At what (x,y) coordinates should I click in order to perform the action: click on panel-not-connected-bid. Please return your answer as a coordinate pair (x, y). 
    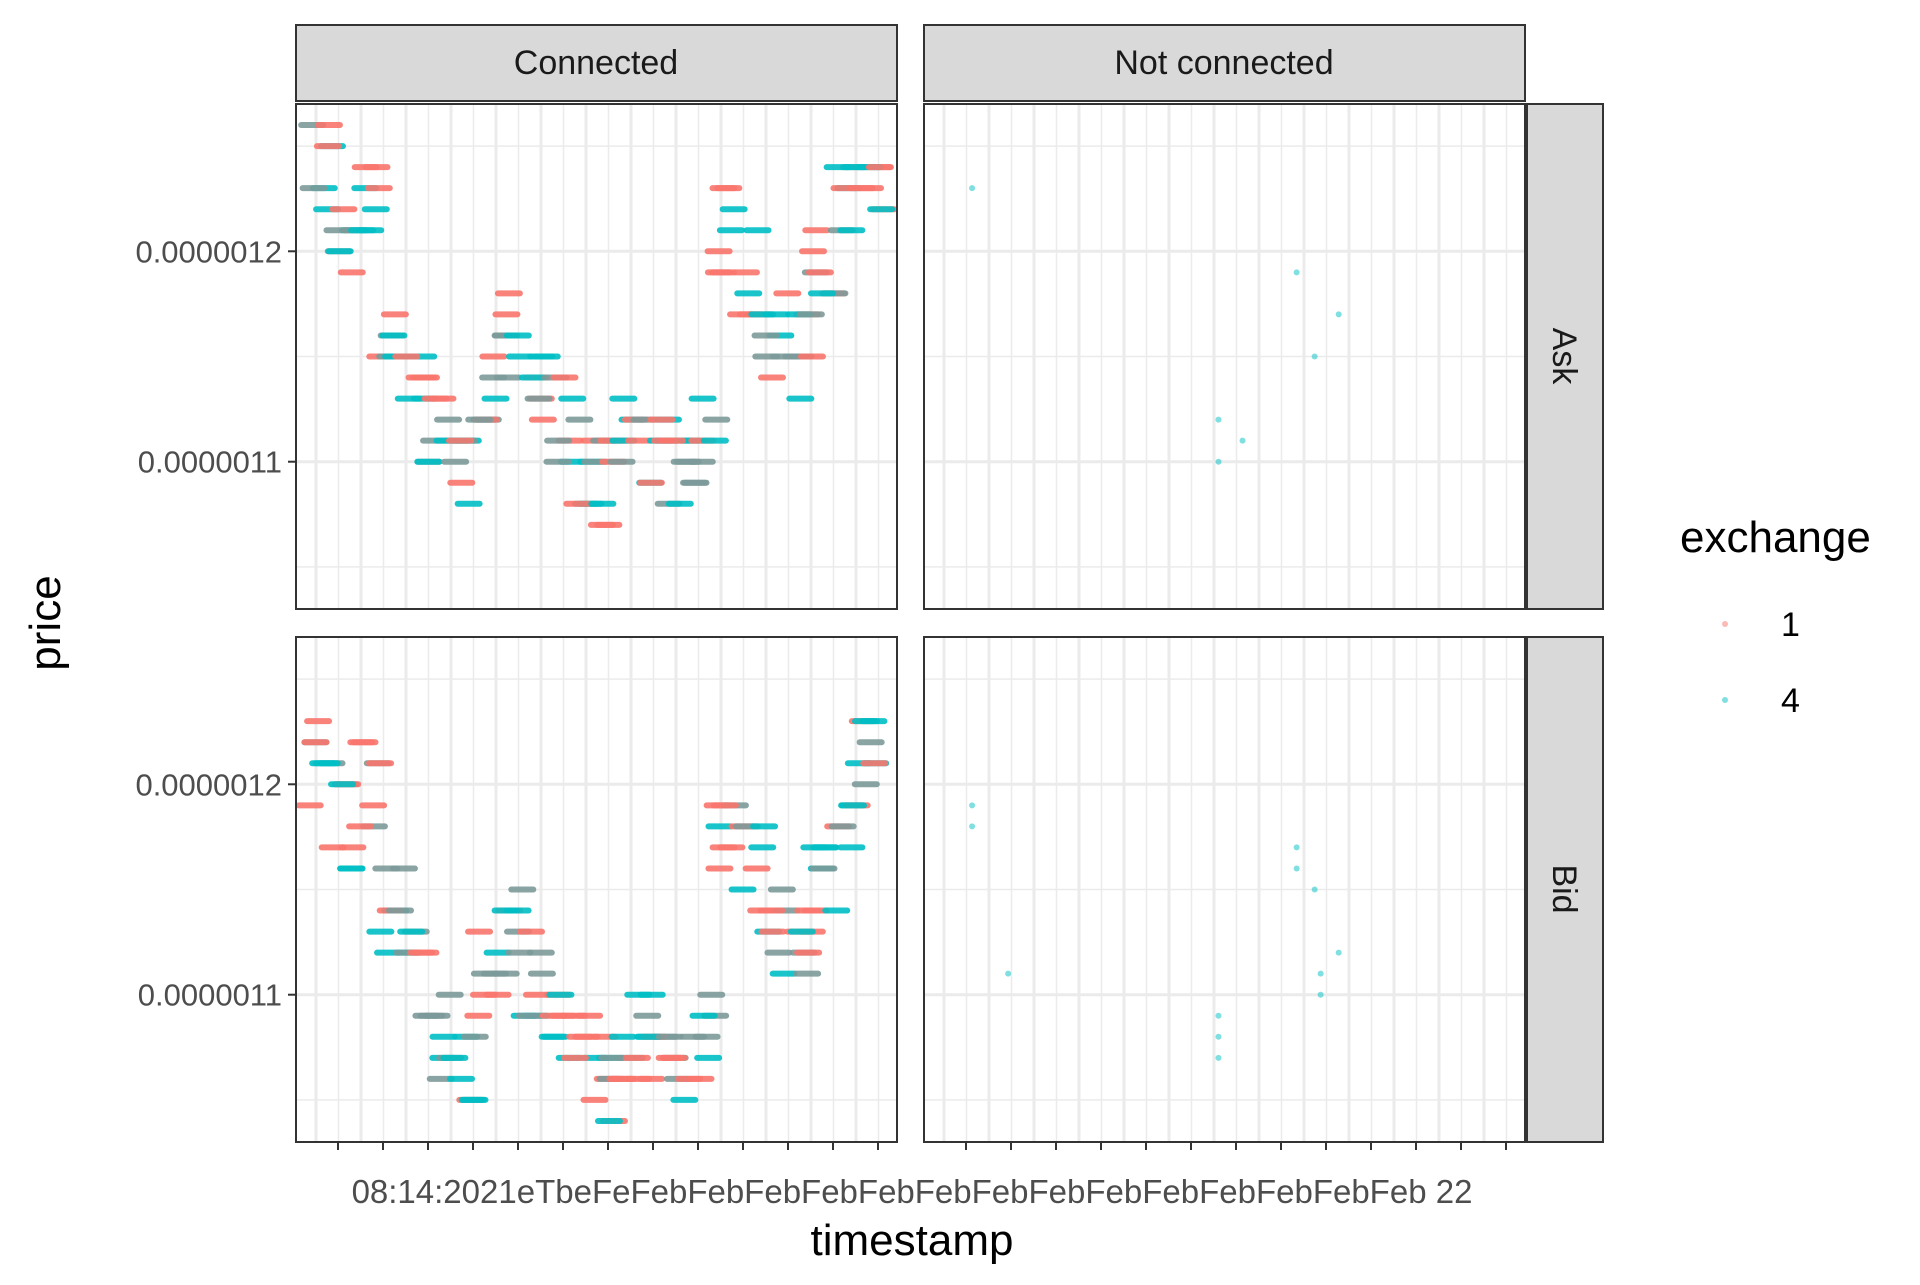
    Looking at the image, I should click on (1224, 889).